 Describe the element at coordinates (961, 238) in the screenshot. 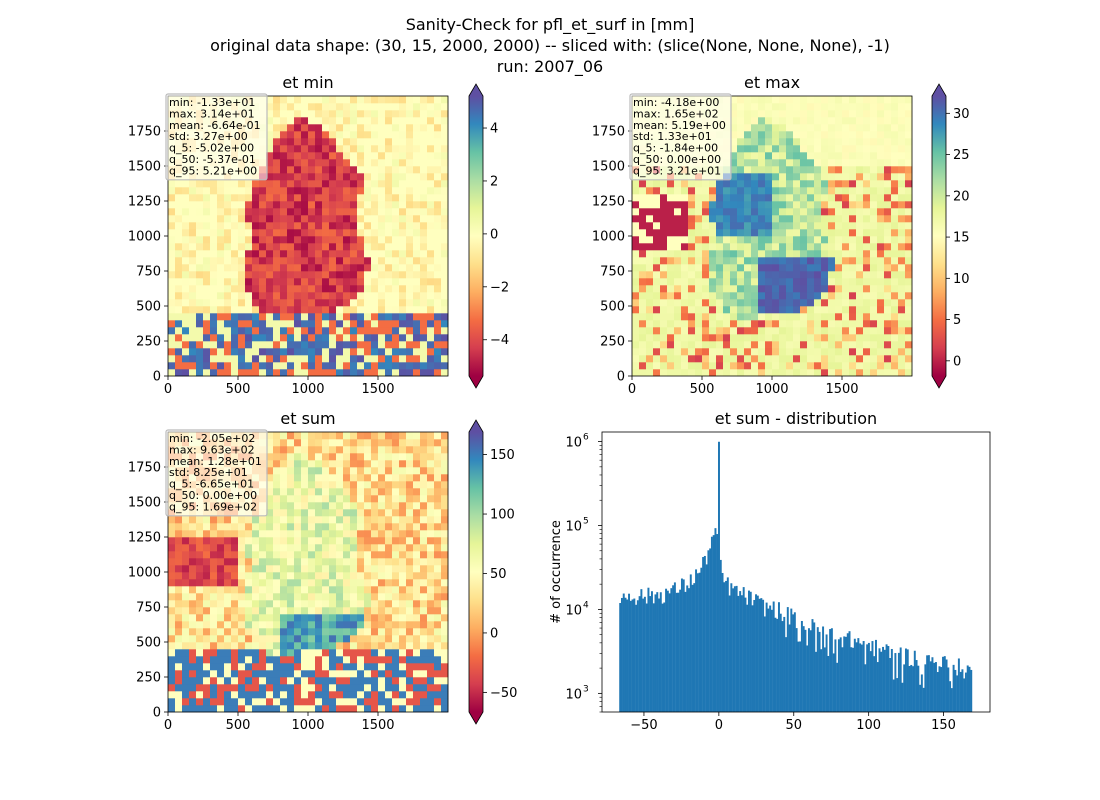

I see `colorbar-tick-label: 15` at that location.